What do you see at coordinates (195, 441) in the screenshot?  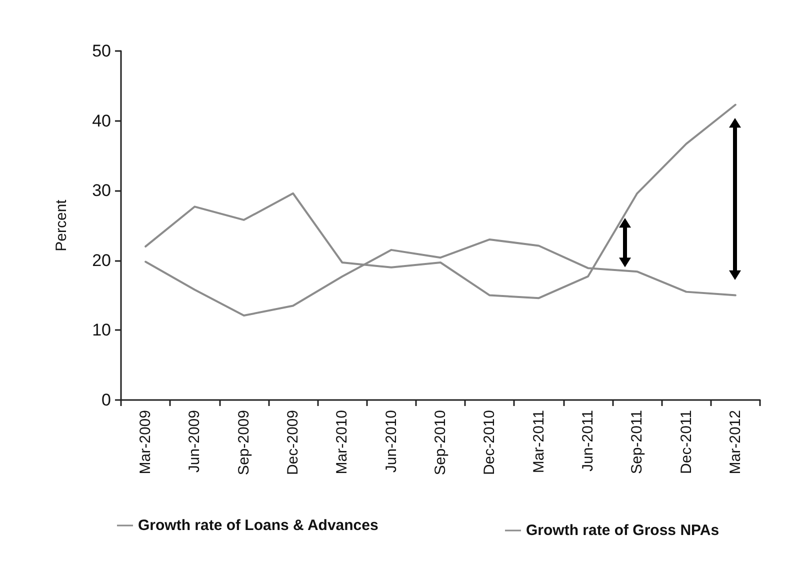 I see `x-tick-label: Jun-2009` at bounding box center [195, 441].